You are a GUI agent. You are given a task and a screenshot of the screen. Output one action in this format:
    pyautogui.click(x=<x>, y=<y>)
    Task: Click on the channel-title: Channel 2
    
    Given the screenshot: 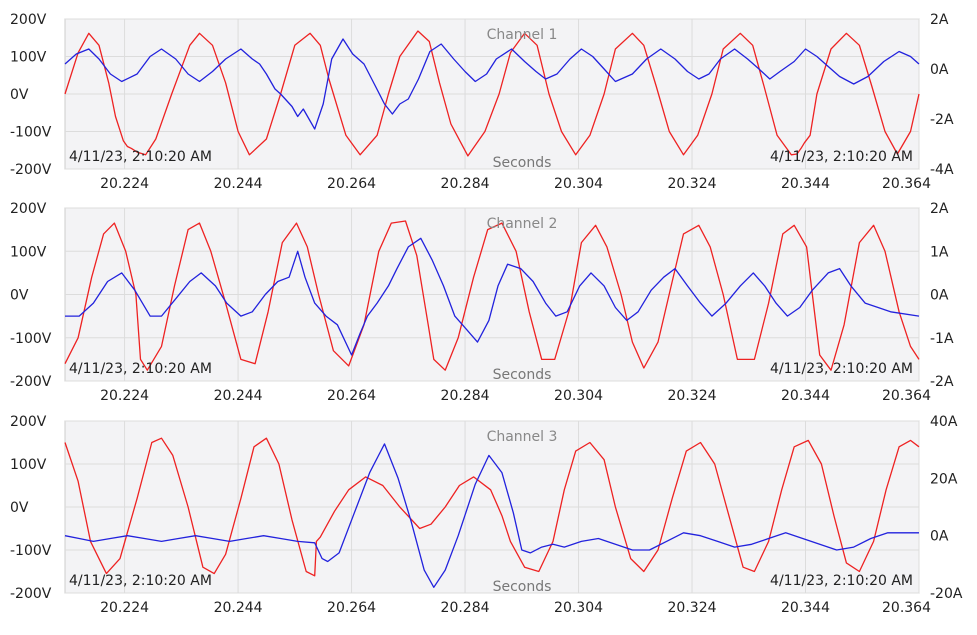 What is the action you would take?
    pyautogui.click(x=522, y=224)
    